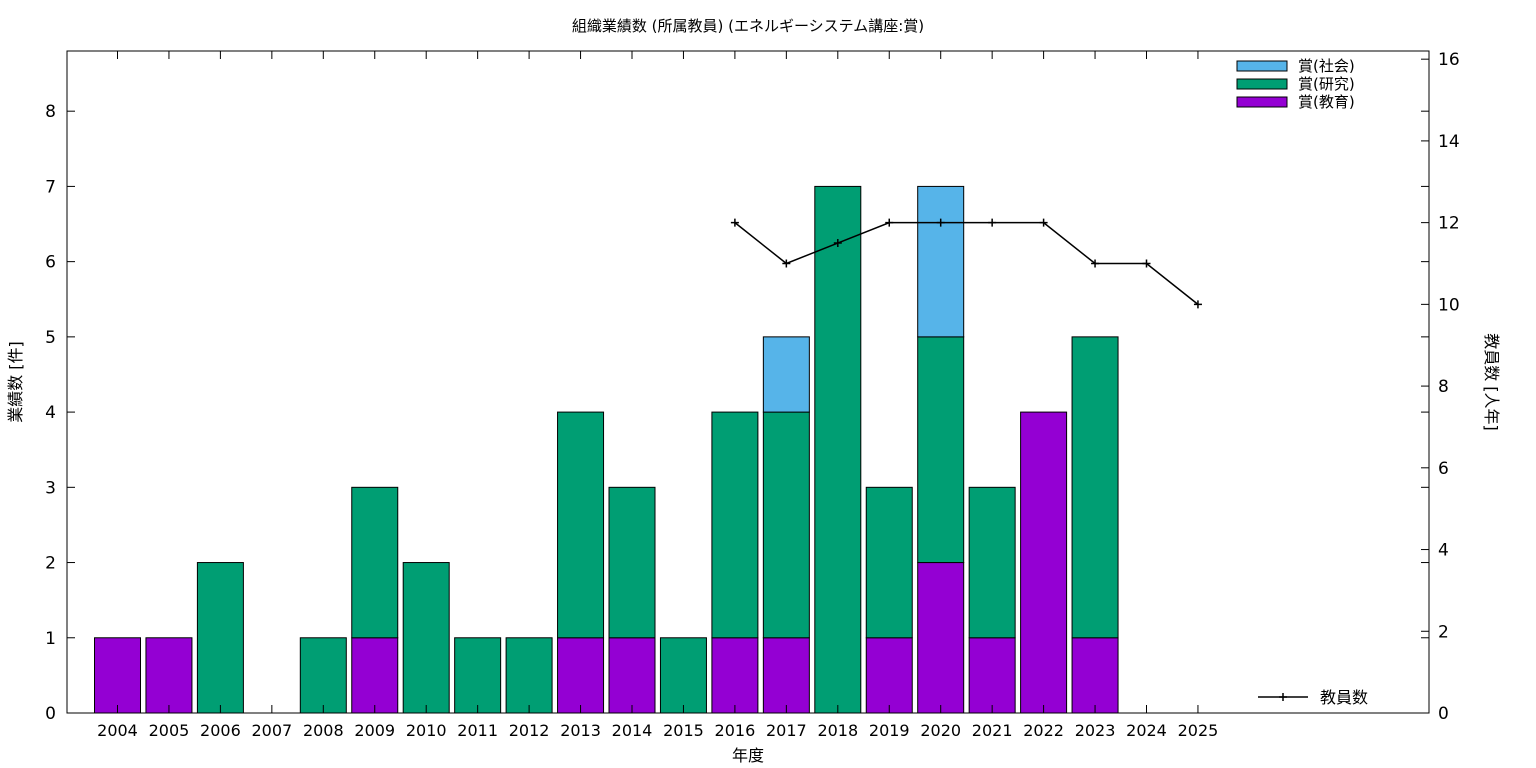 The height and width of the screenshot is (768, 1536). What do you see at coordinates (748, 755) in the screenshot?
I see `x-axis-label: 年度` at bounding box center [748, 755].